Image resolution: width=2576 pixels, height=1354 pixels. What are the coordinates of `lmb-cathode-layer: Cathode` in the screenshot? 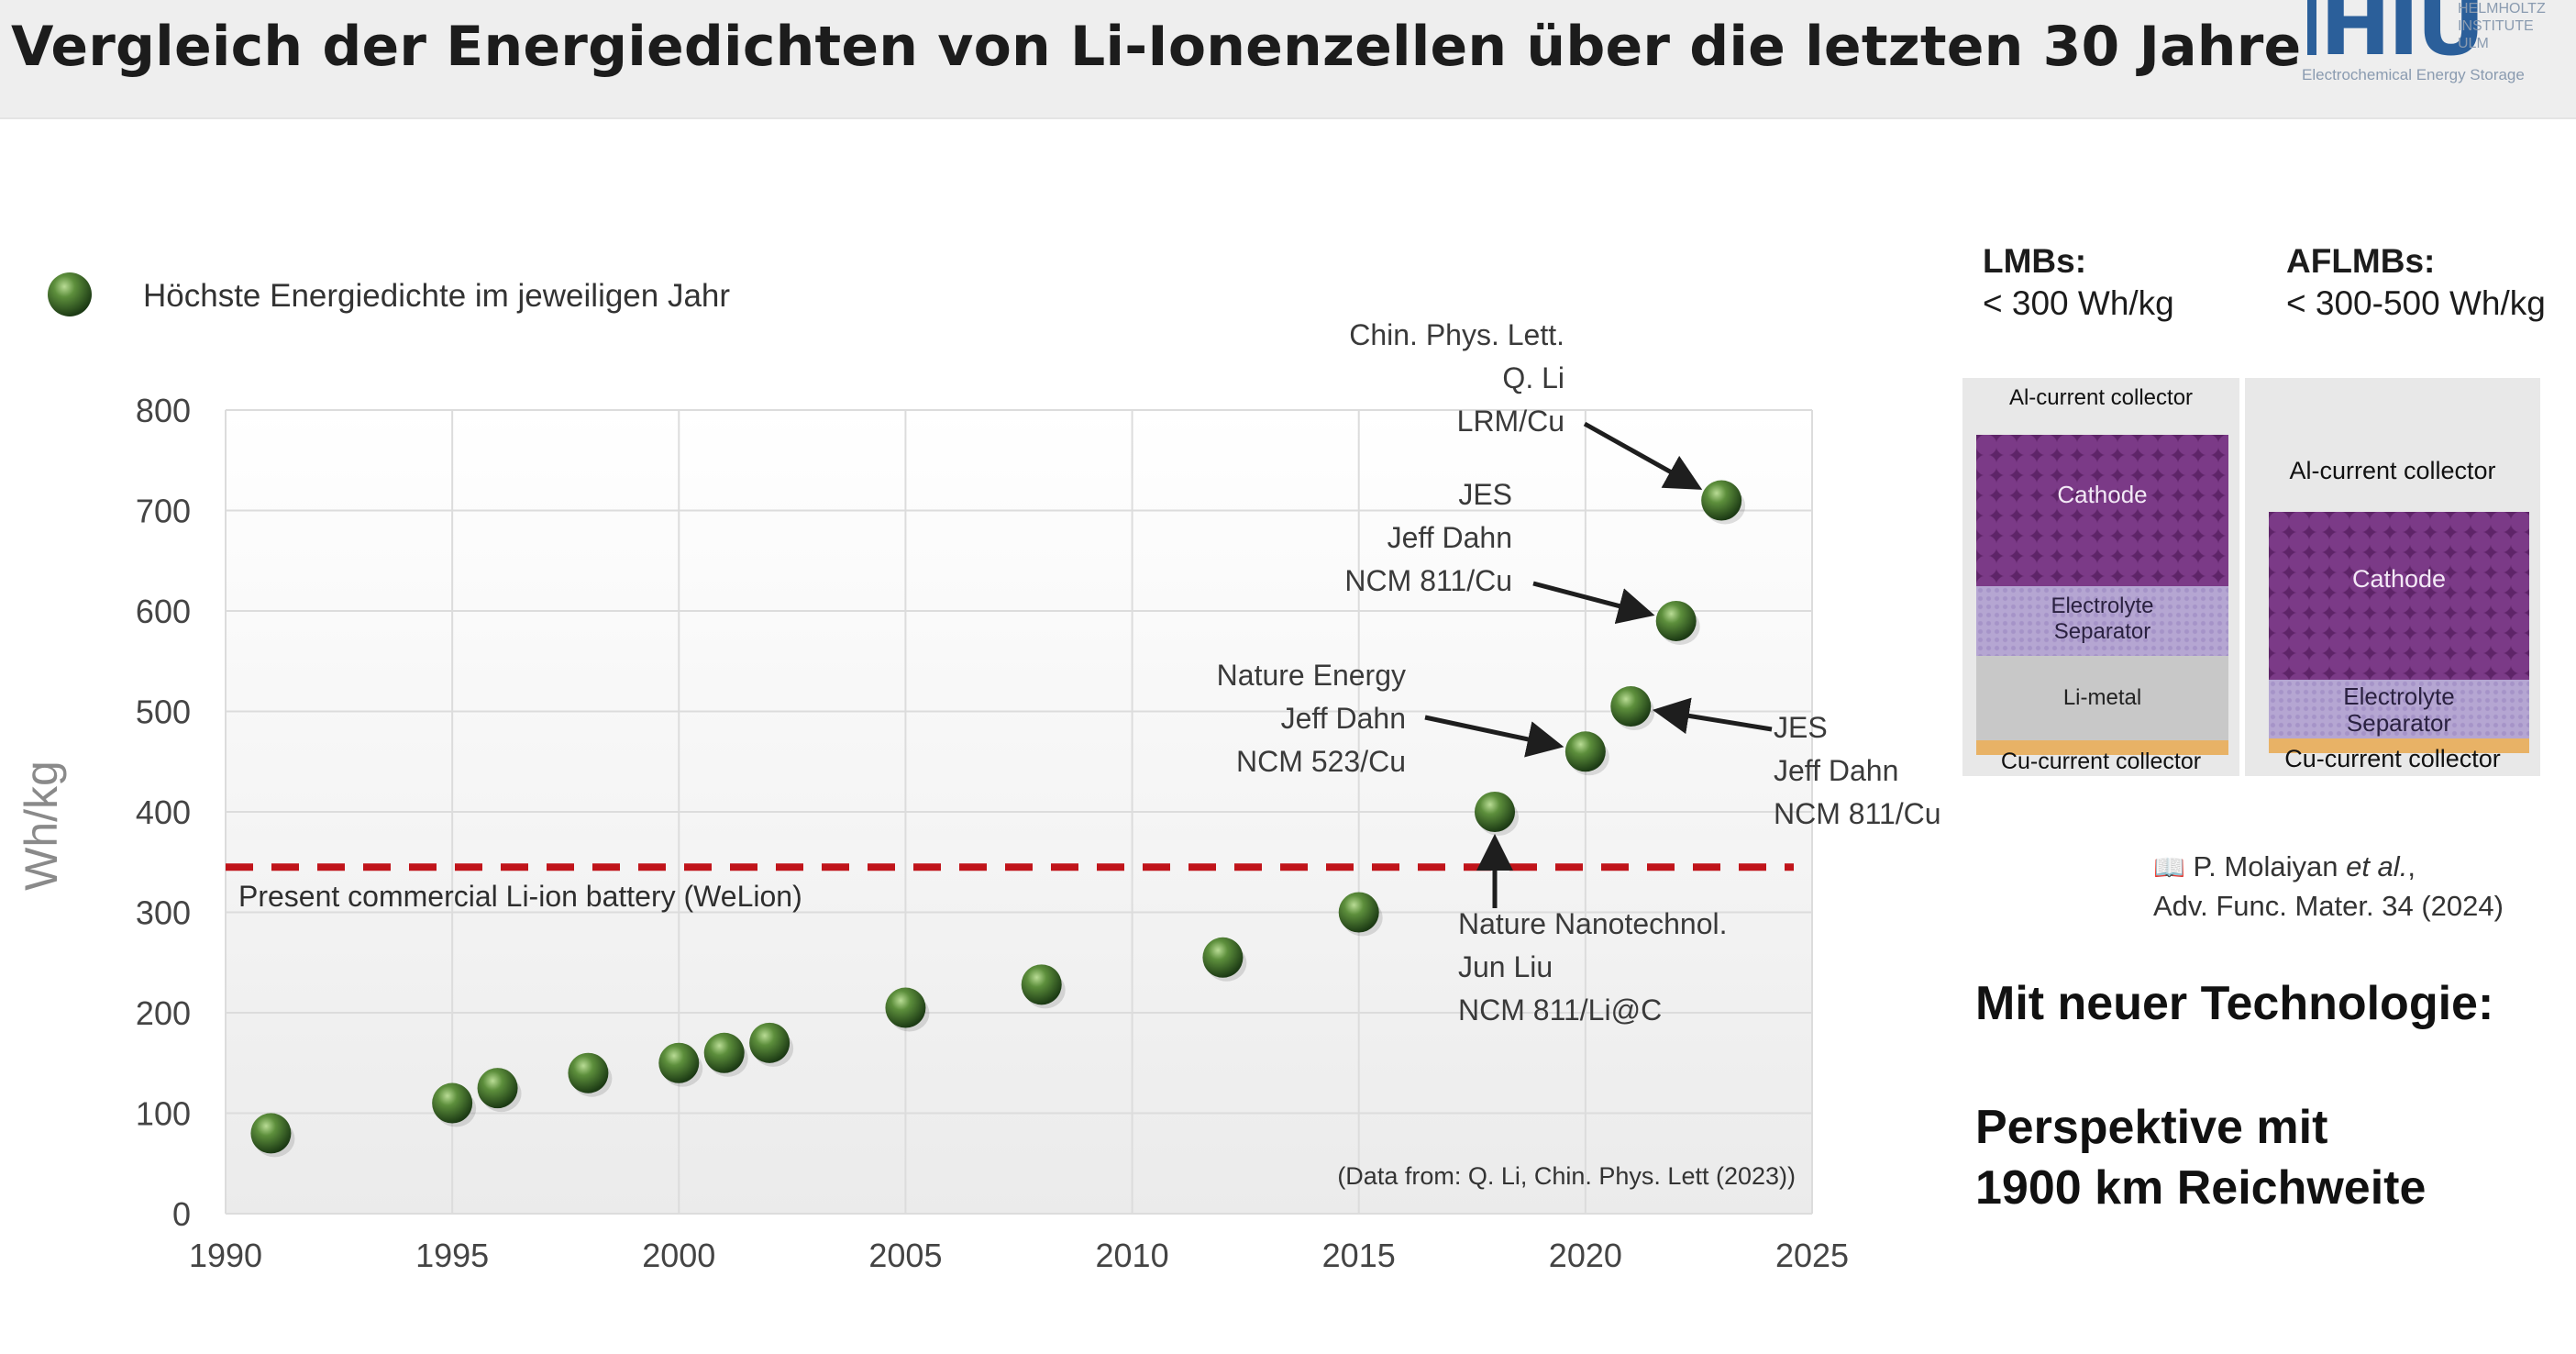 It's located at (2102, 511).